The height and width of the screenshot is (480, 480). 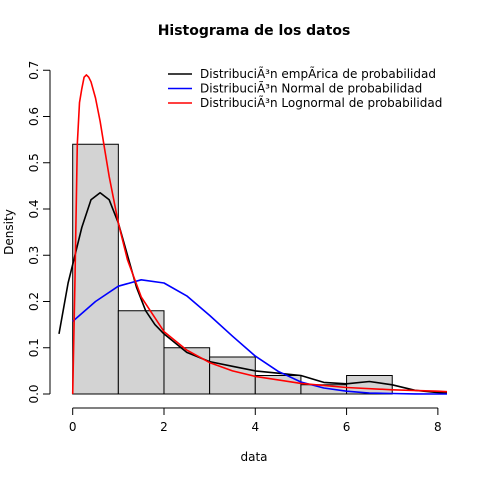 What do you see at coordinates (311, 88) in the screenshot?
I see `legend-label-1: DistribuciÃ³n Normal de probabilidad` at bounding box center [311, 88].